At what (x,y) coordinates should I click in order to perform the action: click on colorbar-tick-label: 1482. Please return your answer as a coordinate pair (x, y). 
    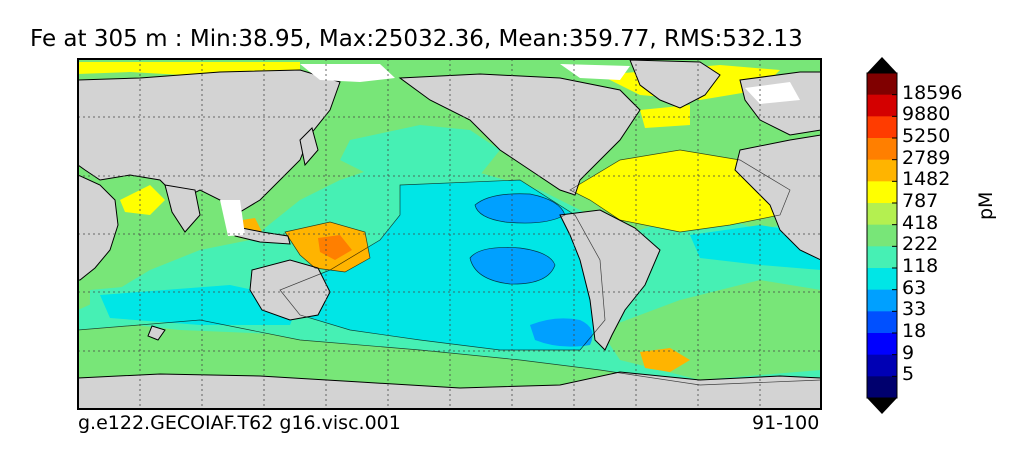
    Looking at the image, I should click on (926, 179).